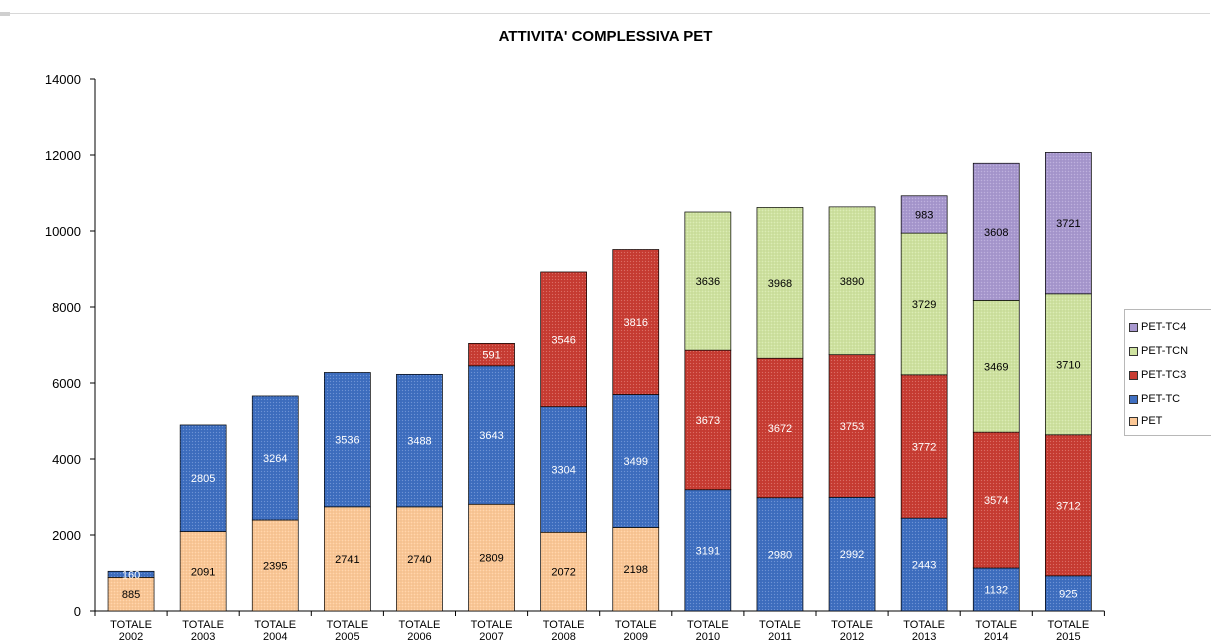 The height and width of the screenshot is (644, 1211). What do you see at coordinates (605, 36) in the screenshot?
I see `chart-title: ATTIVITA' COMPLESSIVA PET` at bounding box center [605, 36].